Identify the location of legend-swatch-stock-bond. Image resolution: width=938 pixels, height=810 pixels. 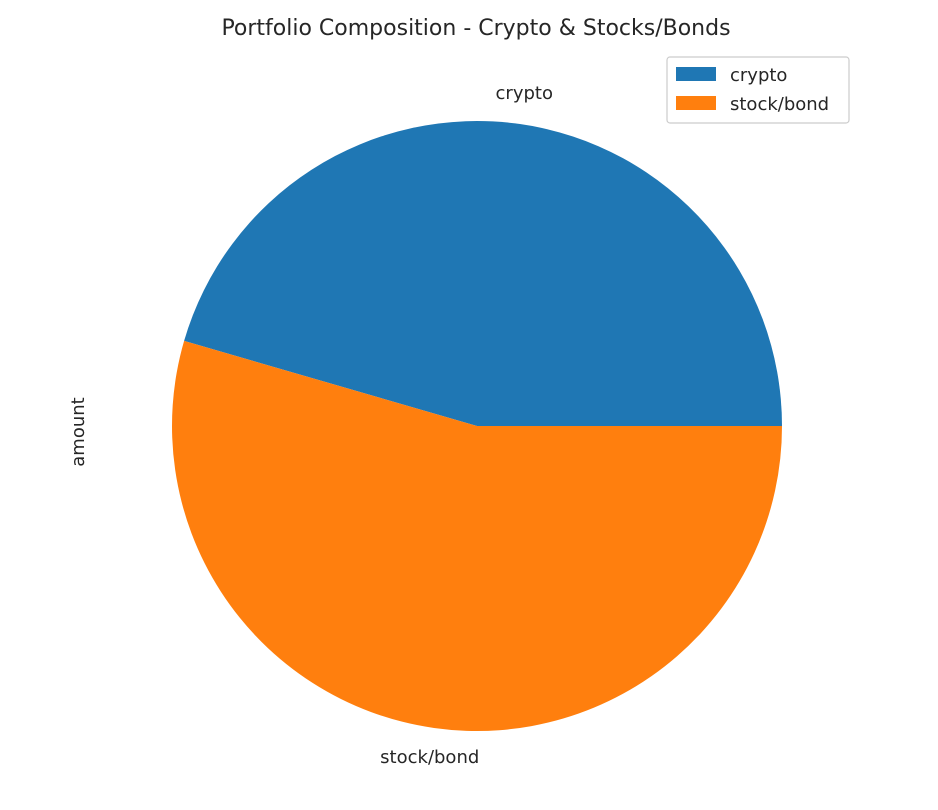
(696, 103).